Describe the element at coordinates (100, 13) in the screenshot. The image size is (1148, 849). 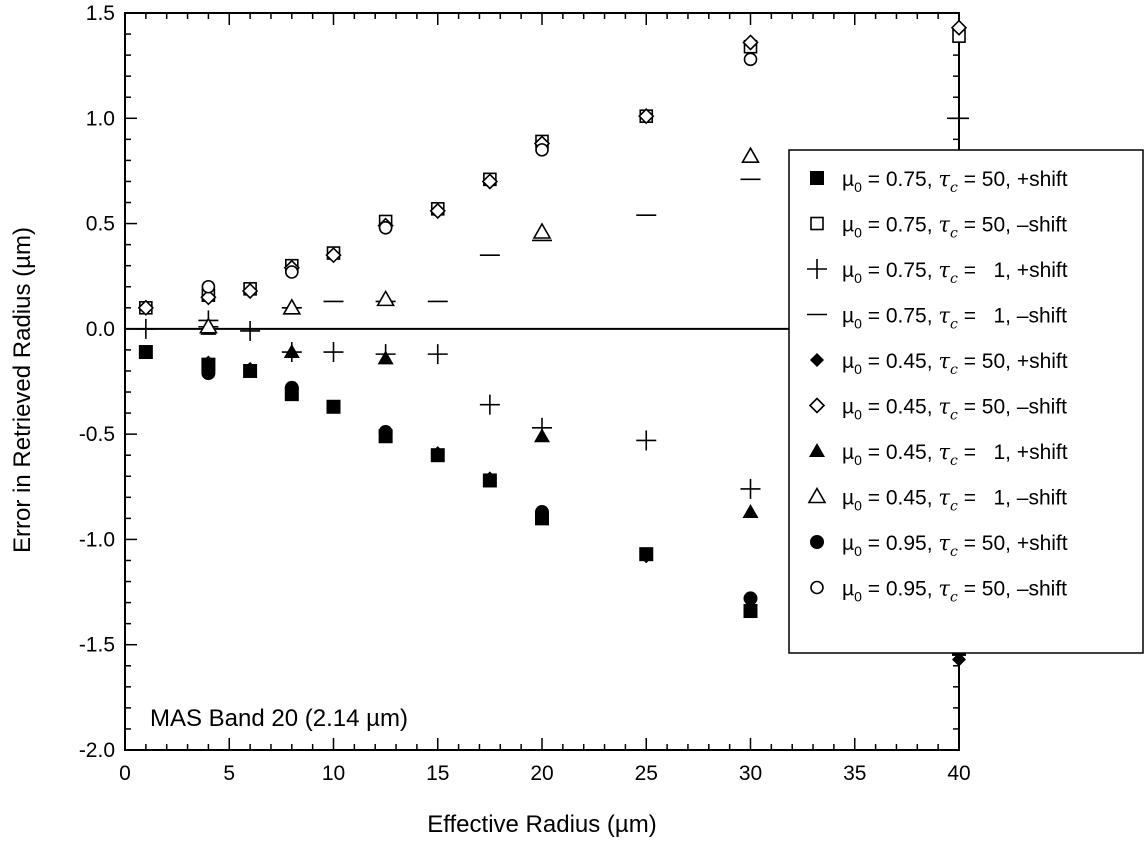
I see `y-tick-label: 1.5` at that location.